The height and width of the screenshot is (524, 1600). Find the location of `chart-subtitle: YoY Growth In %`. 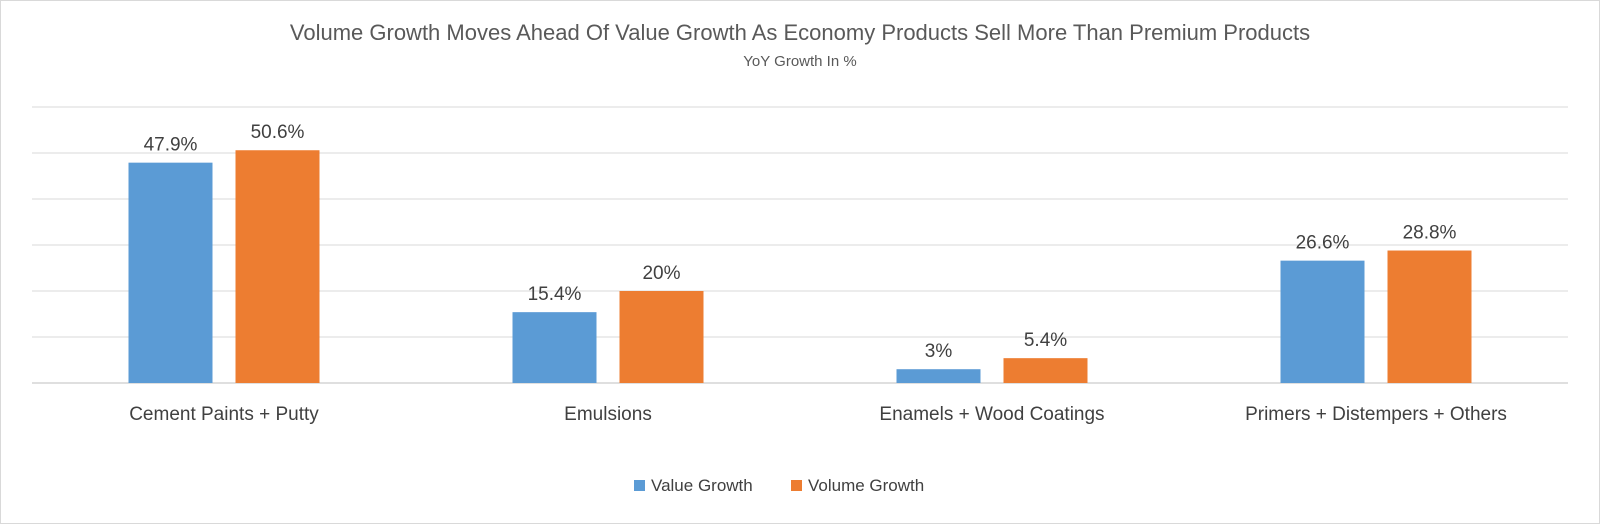

chart-subtitle: YoY Growth In % is located at coordinates (799, 61).